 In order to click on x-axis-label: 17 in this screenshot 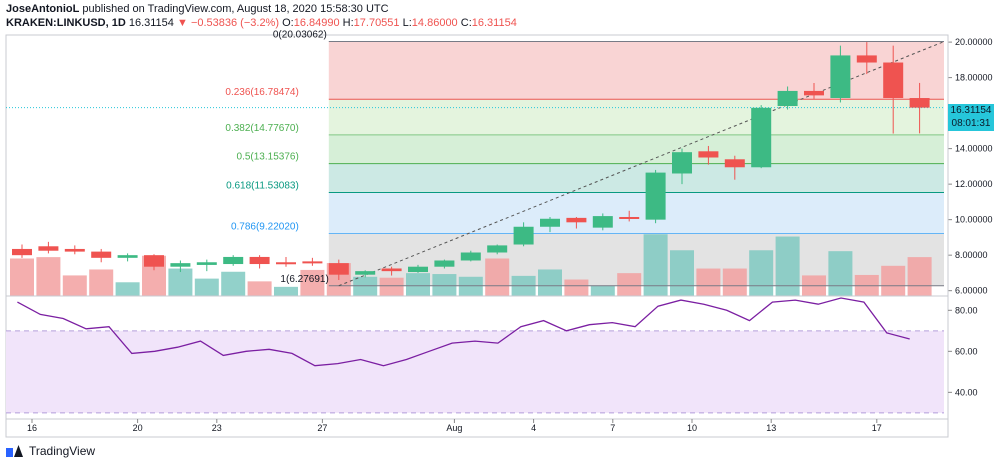, I will do `click(877, 428)`.